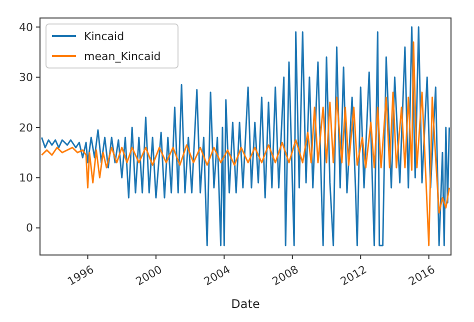  I want to click on y-tick-label: 30, so click(26, 77).